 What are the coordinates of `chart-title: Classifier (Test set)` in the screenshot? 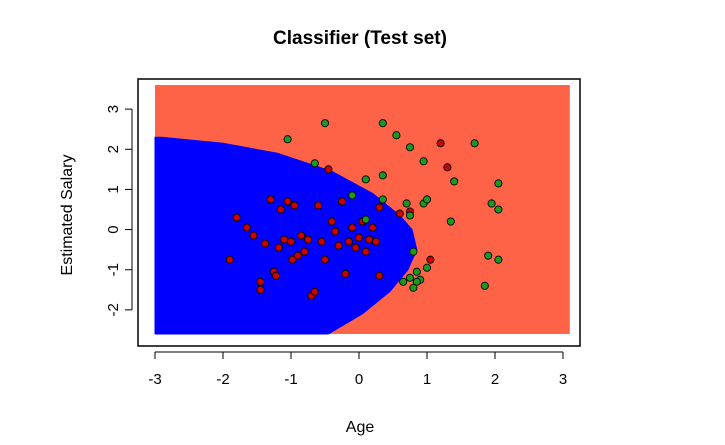 It's located at (360, 38).